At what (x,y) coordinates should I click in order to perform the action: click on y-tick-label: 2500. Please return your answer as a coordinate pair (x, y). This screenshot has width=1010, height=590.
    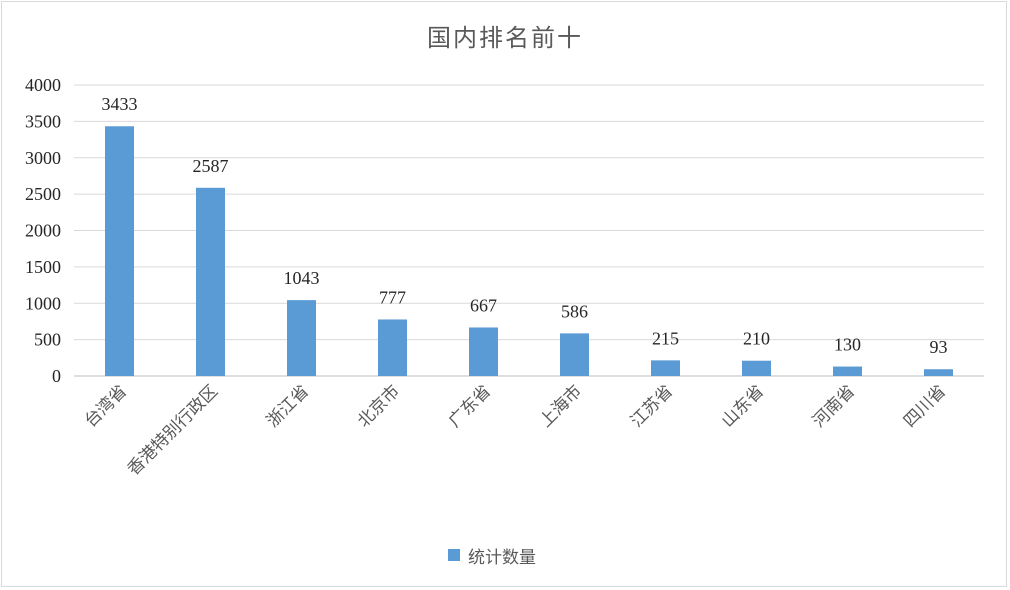
    Looking at the image, I should click on (43, 194).